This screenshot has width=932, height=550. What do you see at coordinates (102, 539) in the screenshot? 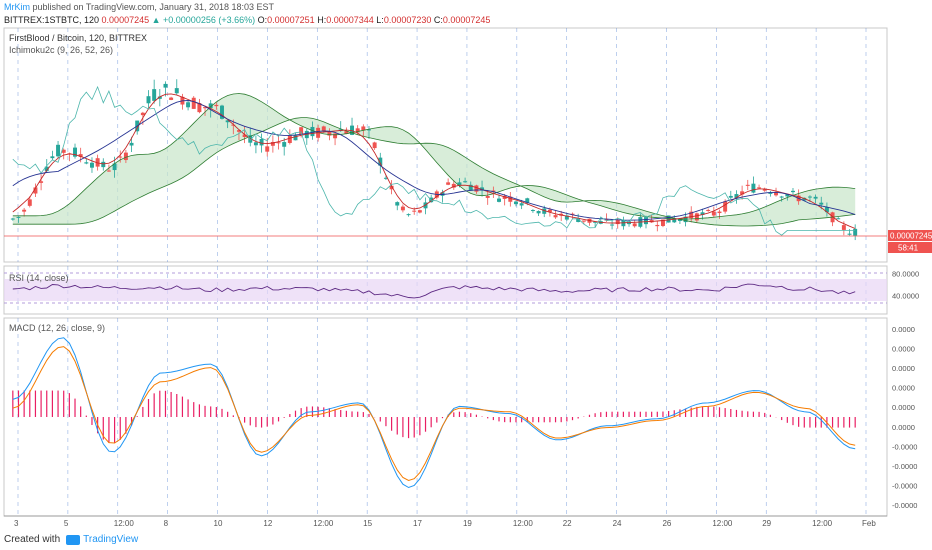
I see `tradingview-brand: TradingView` at bounding box center [102, 539].